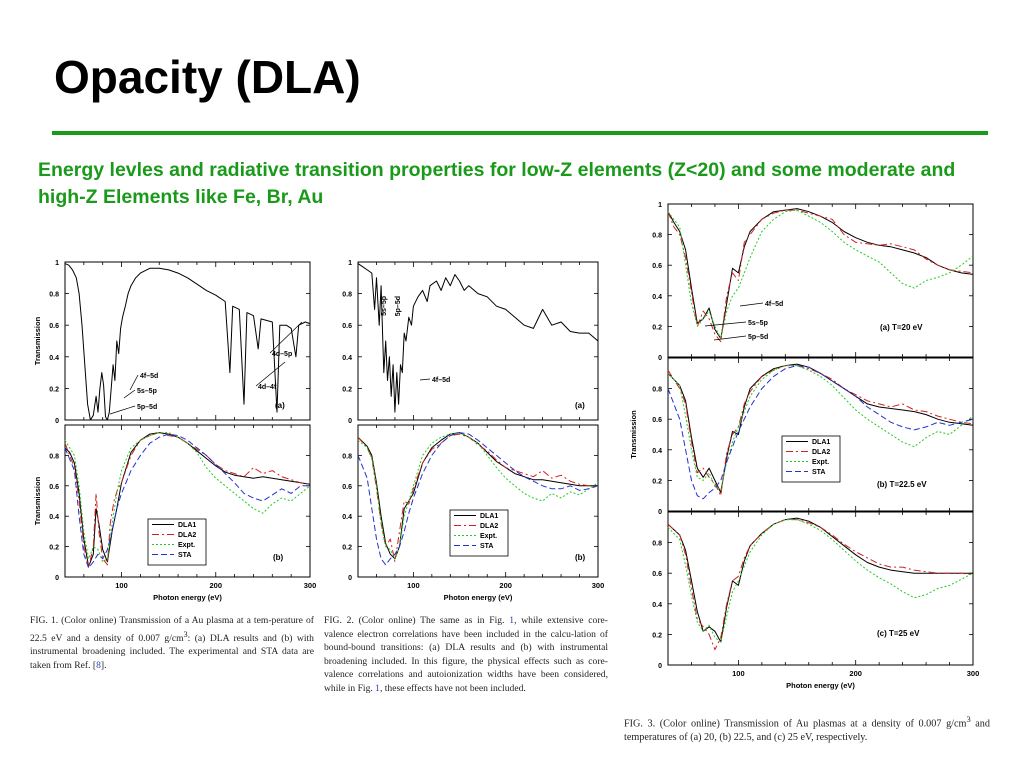 This screenshot has width=1024, height=768. What do you see at coordinates (580, 405) in the screenshot?
I see `panel-label: (a)` at bounding box center [580, 405].